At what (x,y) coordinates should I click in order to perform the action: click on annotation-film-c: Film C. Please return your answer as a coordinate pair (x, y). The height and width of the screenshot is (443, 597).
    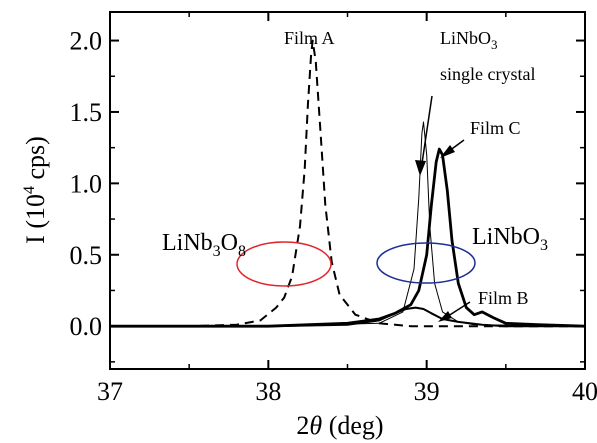
    Looking at the image, I should click on (495, 128).